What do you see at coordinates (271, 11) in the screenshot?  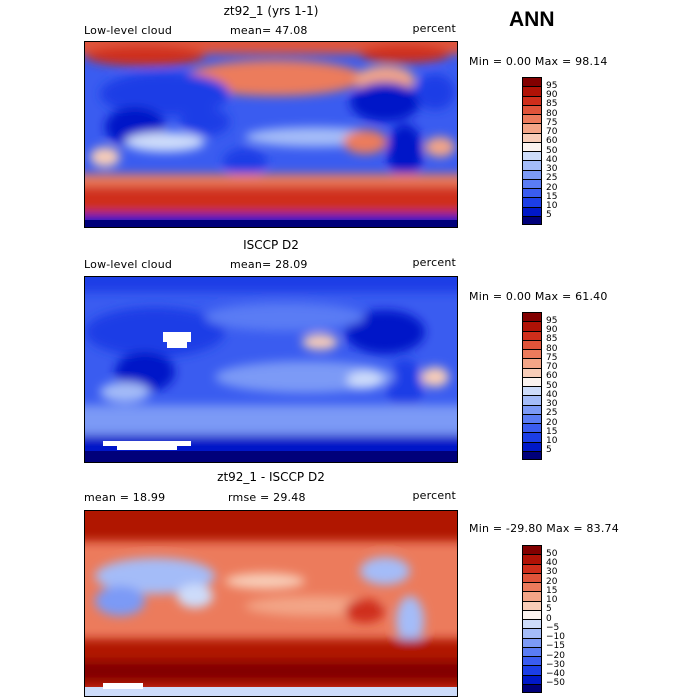 I see `panel-1-title: zt92_1 (yrs 1-1)` at bounding box center [271, 11].